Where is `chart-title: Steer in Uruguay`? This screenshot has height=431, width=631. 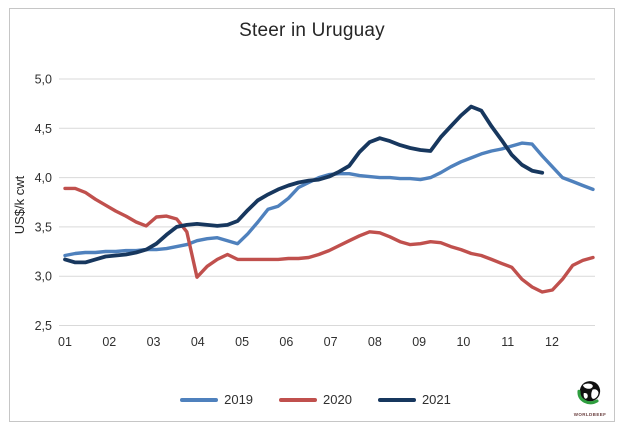 chart-title: Steer in Uruguay is located at coordinates (312, 30).